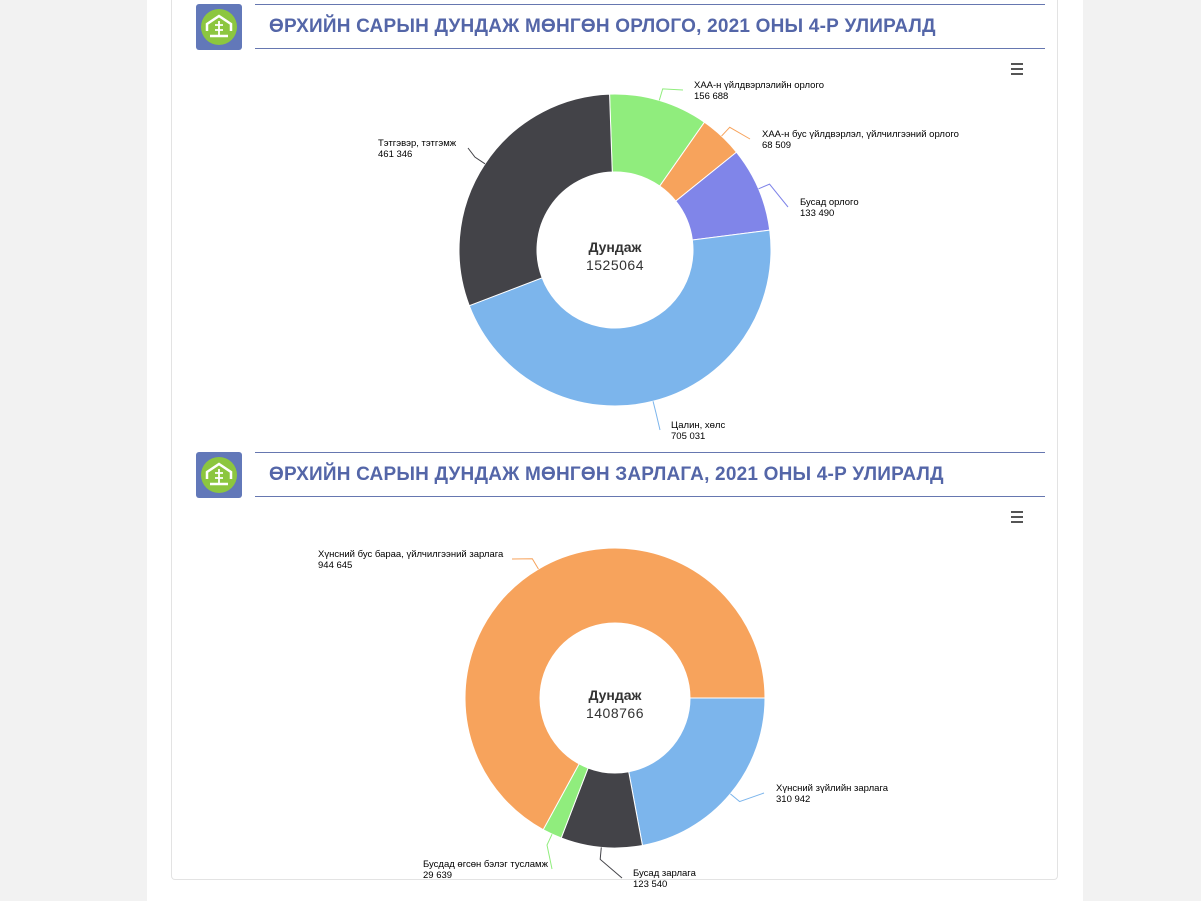  What do you see at coordinates (776, 145) in the screenshot?
I see `slice-value-label: 68 509` at bounding box center [776, 145].